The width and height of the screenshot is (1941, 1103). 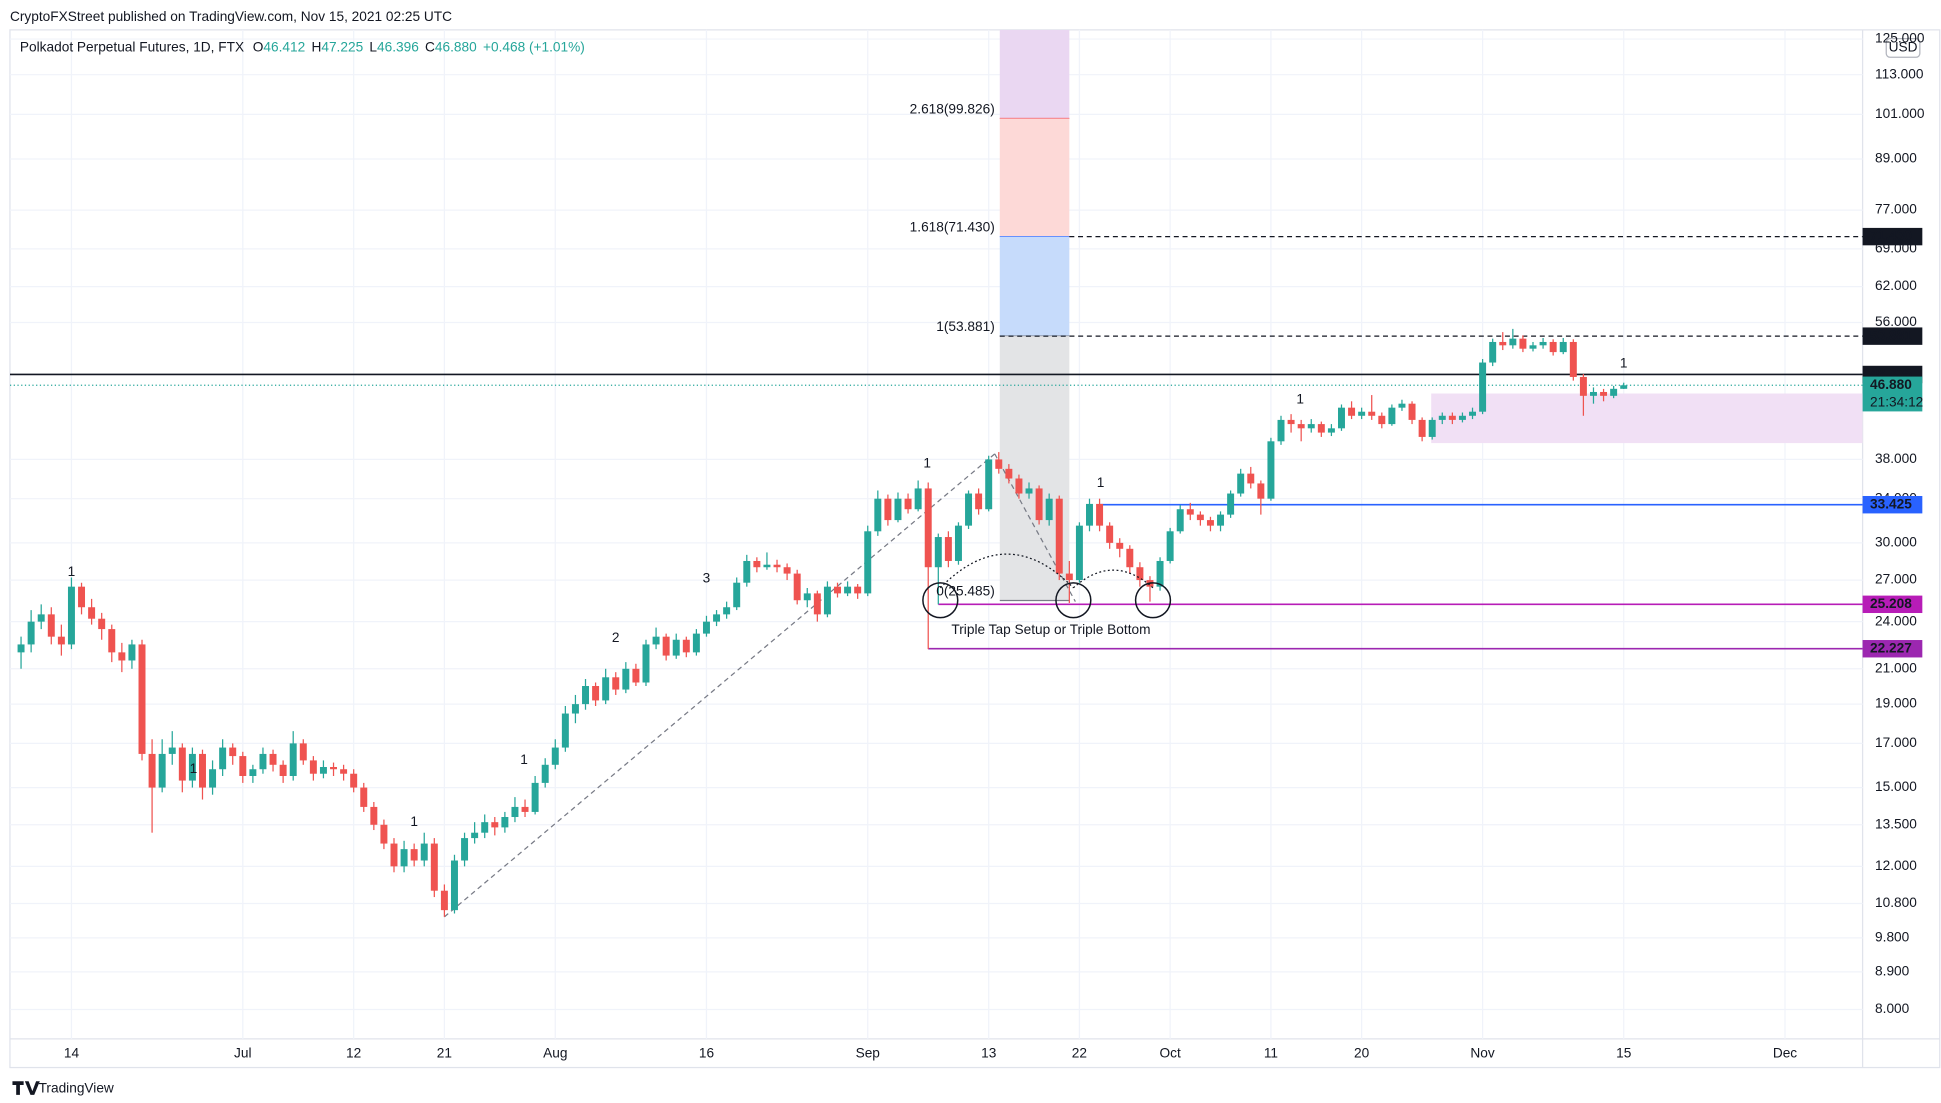 What do you see at coordinates (1896, 209) in the screenshot?
I see `y-tick-label: 77.000` at bounding box center [1896, 209].